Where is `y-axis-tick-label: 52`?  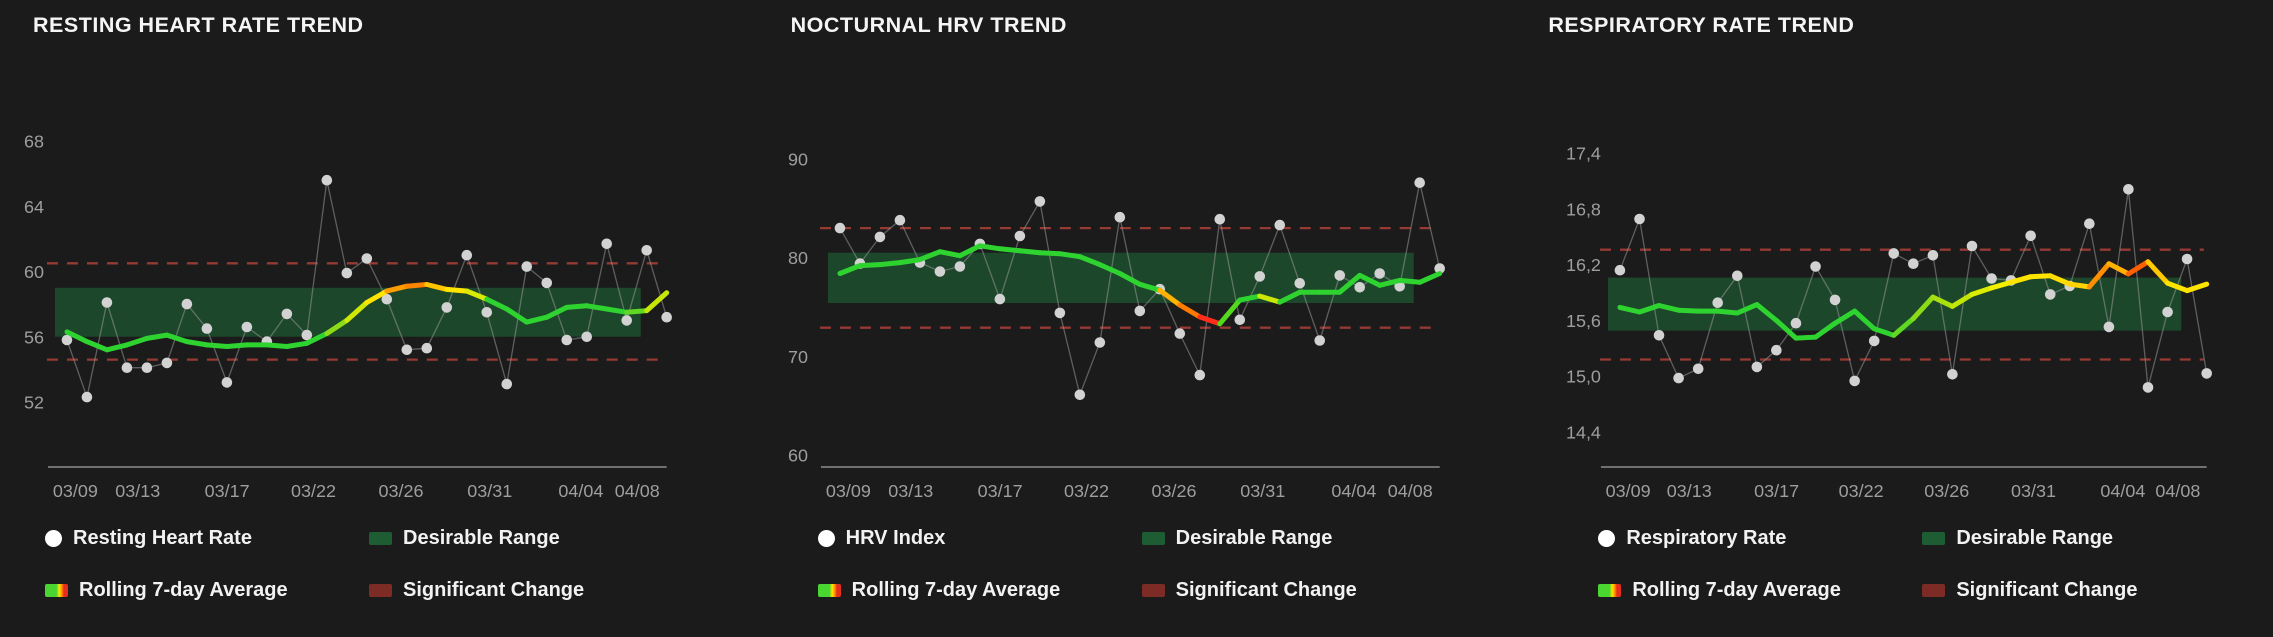 y-axis-tick-label: 52 is located at coordinates (34, 402).